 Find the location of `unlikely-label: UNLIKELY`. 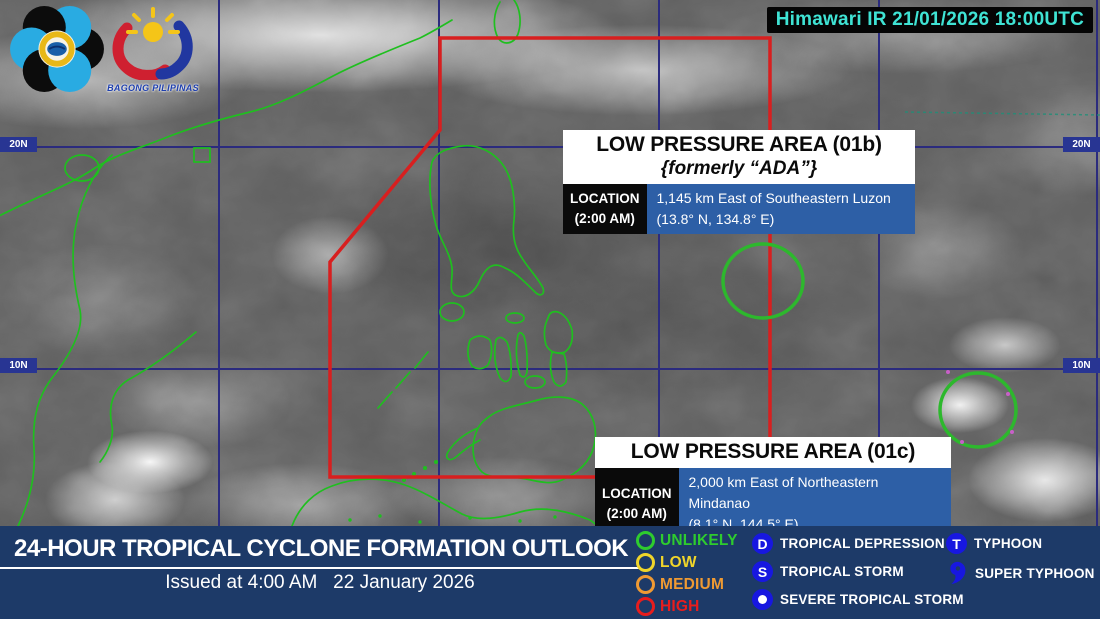

unlikely-label: UNLIKELY is located at coordinates (699, 540).